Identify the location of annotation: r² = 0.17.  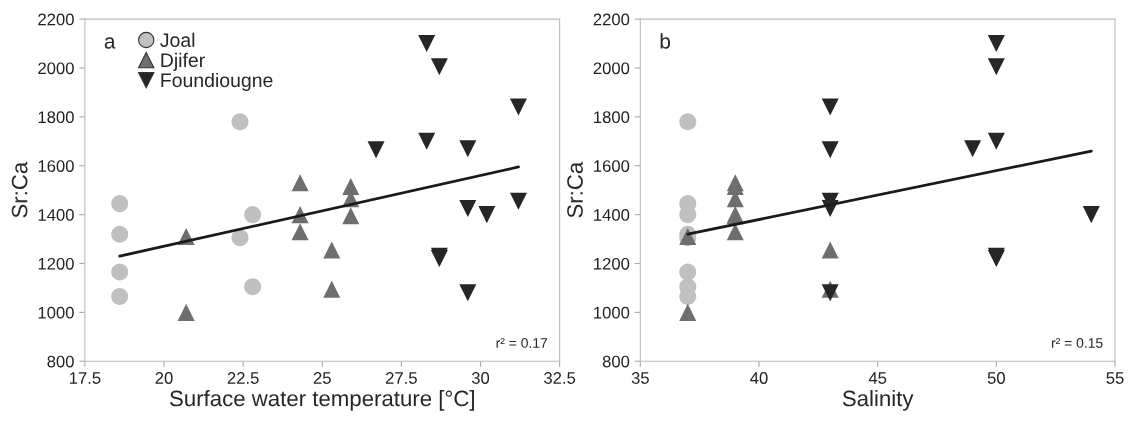
(522, 343).